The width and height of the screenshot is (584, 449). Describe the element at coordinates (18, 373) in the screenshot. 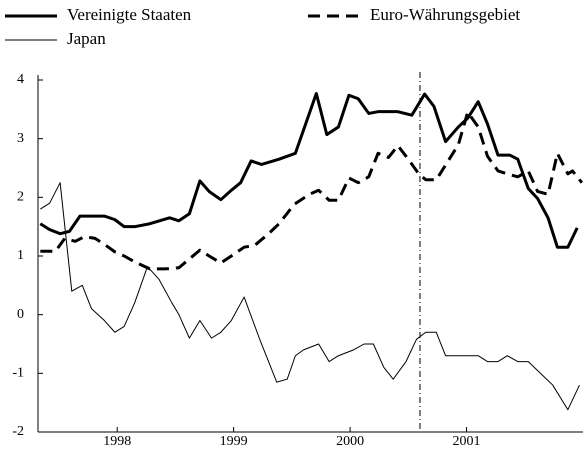

I see `y-tick-label: -1` at that location.